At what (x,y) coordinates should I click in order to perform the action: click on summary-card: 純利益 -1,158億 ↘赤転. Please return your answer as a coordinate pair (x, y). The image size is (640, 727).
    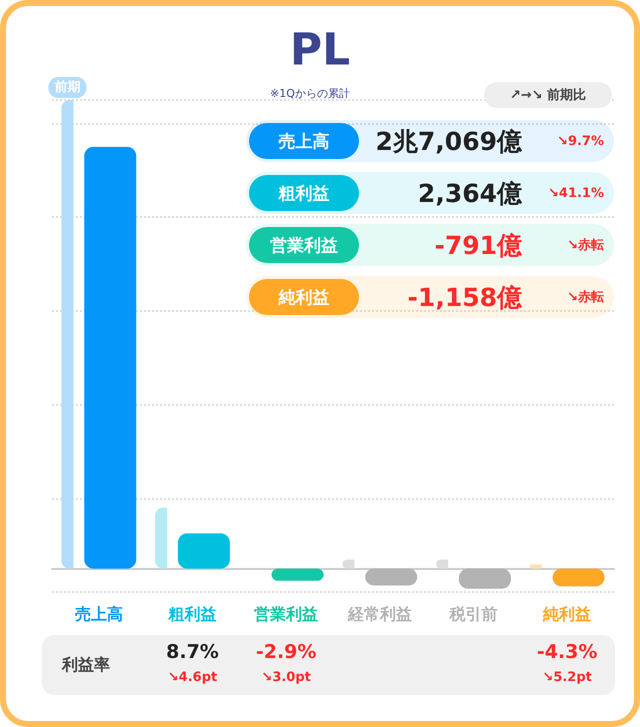
    Looking at the image, I should click on (430, 297).